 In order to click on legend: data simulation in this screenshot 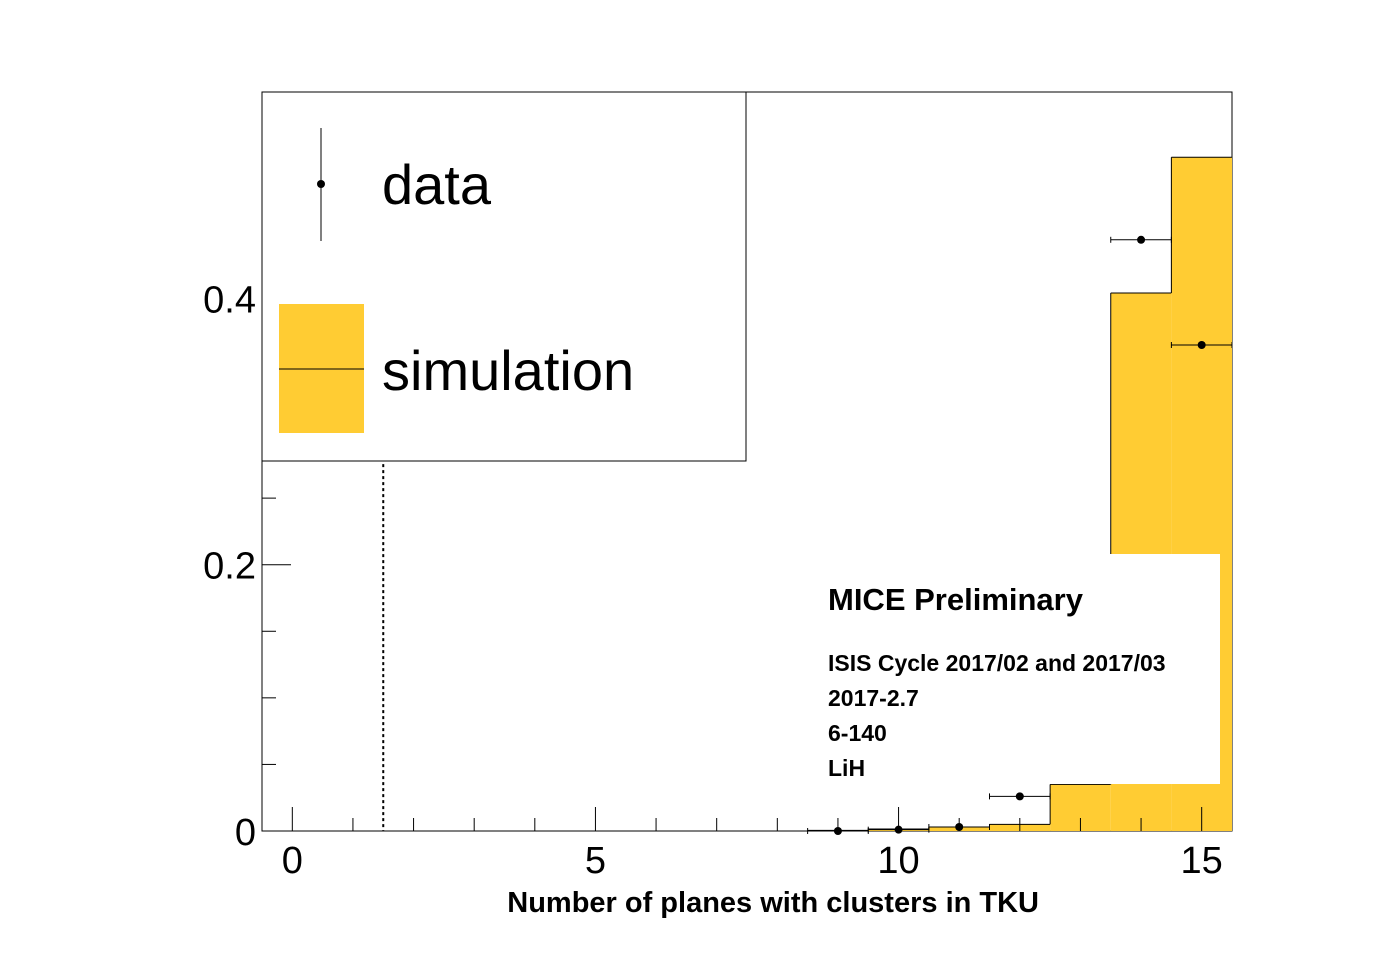, I will do `click(504, 276)`.